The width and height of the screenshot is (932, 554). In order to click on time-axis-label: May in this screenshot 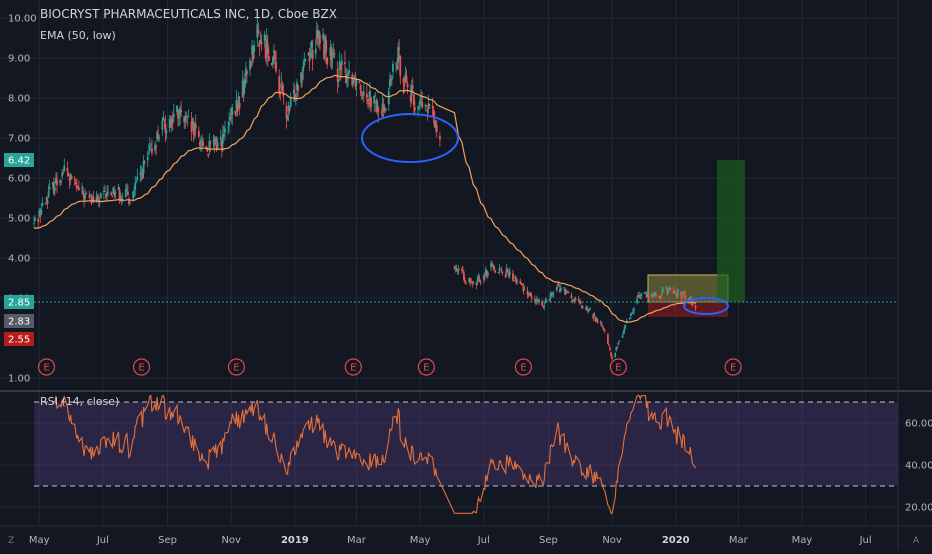, I will do `click(802, 540)`.